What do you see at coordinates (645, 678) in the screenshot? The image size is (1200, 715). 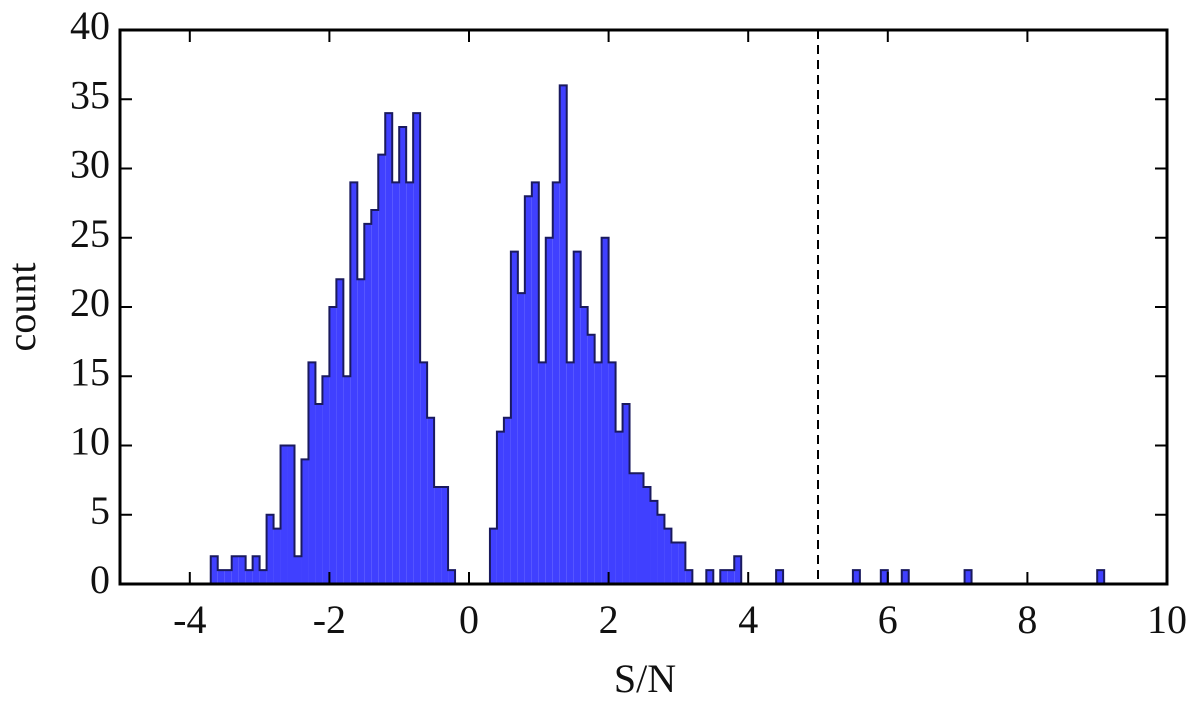 I see `x-axis-label: S/N` at bounding box center [645, 678].